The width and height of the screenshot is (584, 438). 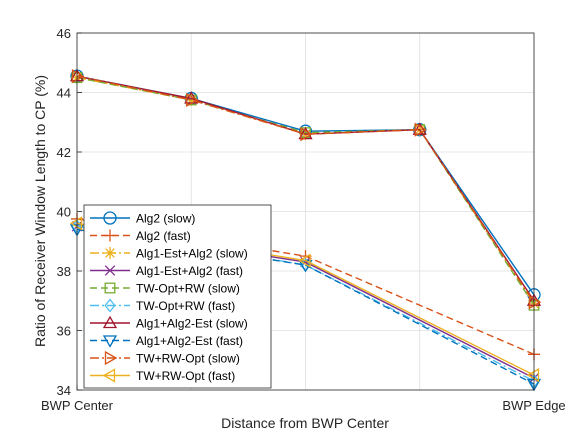 What do you see at coordinates (64, 331) in the screenshot?
I see `y-tick-label: 36` at bounding box center [64, 331].